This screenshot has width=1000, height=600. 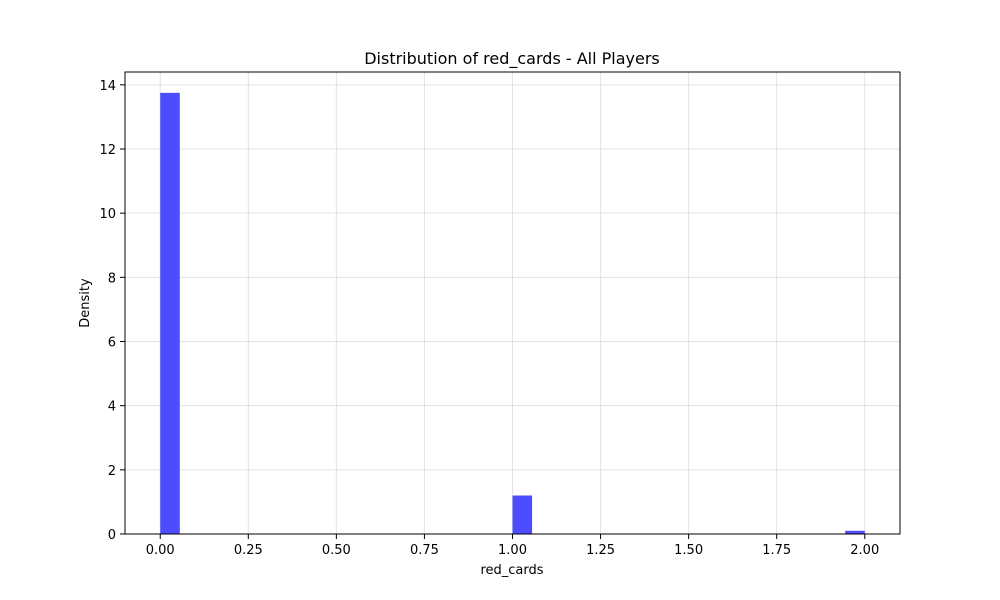 I want to click on chart-title: Distribution of red_cards - All Players, so click(x=512, y=59).